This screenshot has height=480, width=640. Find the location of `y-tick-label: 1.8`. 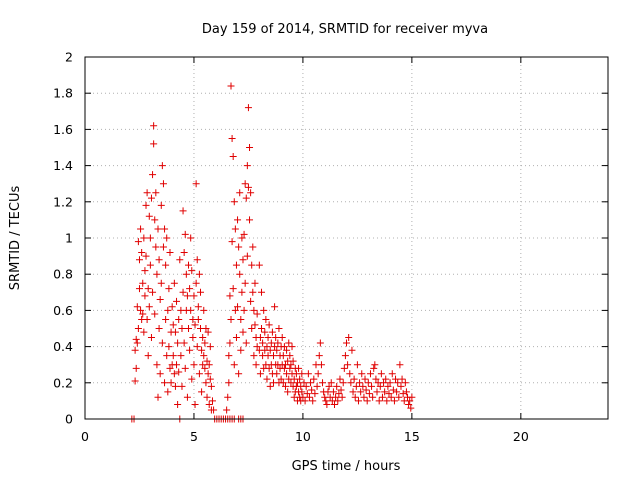

y-tick-label: 1.8 is located at coordinates (63, 93).